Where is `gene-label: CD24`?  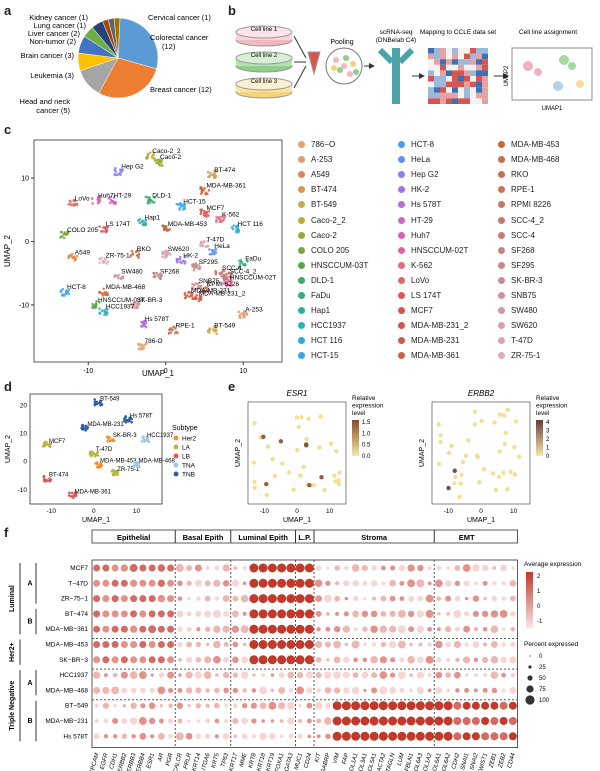
gene-label: CD24 is located at coordinates (309, 760).